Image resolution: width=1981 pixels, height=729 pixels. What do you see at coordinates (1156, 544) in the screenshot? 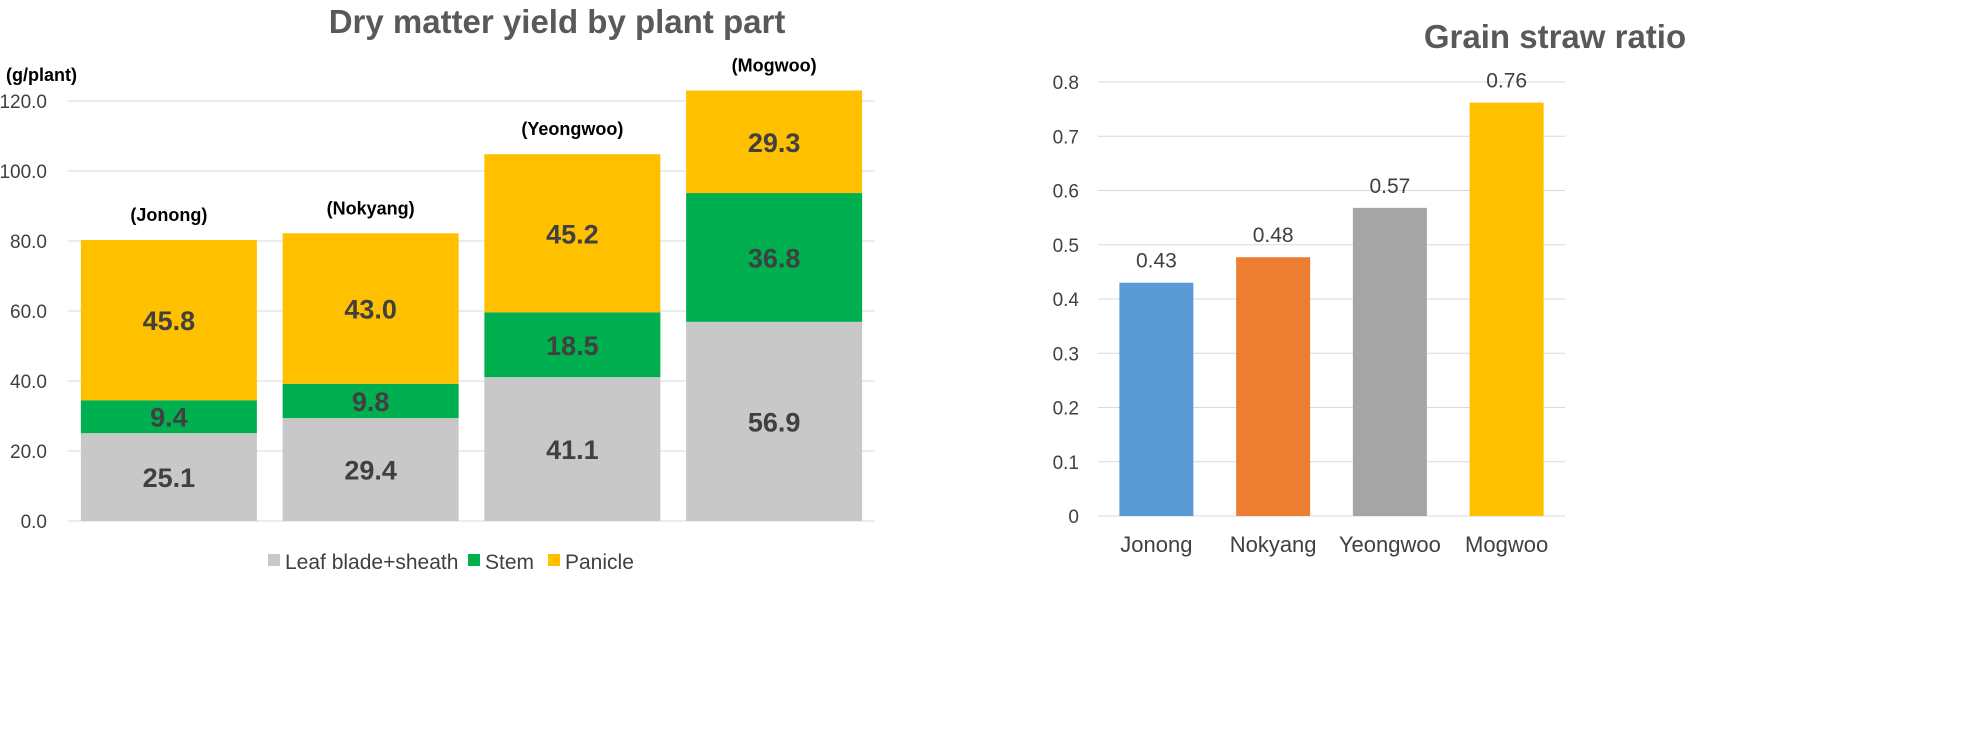
I see `chart2-x-tick-label: Jonong` at bounding box center [1156, 544].